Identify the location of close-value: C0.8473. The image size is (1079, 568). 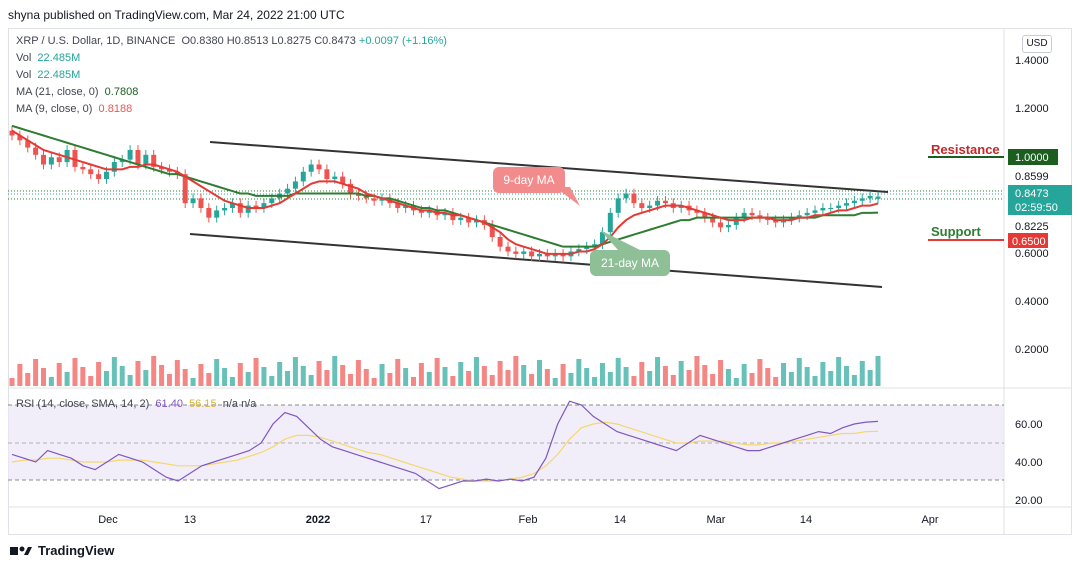
(335, 41).